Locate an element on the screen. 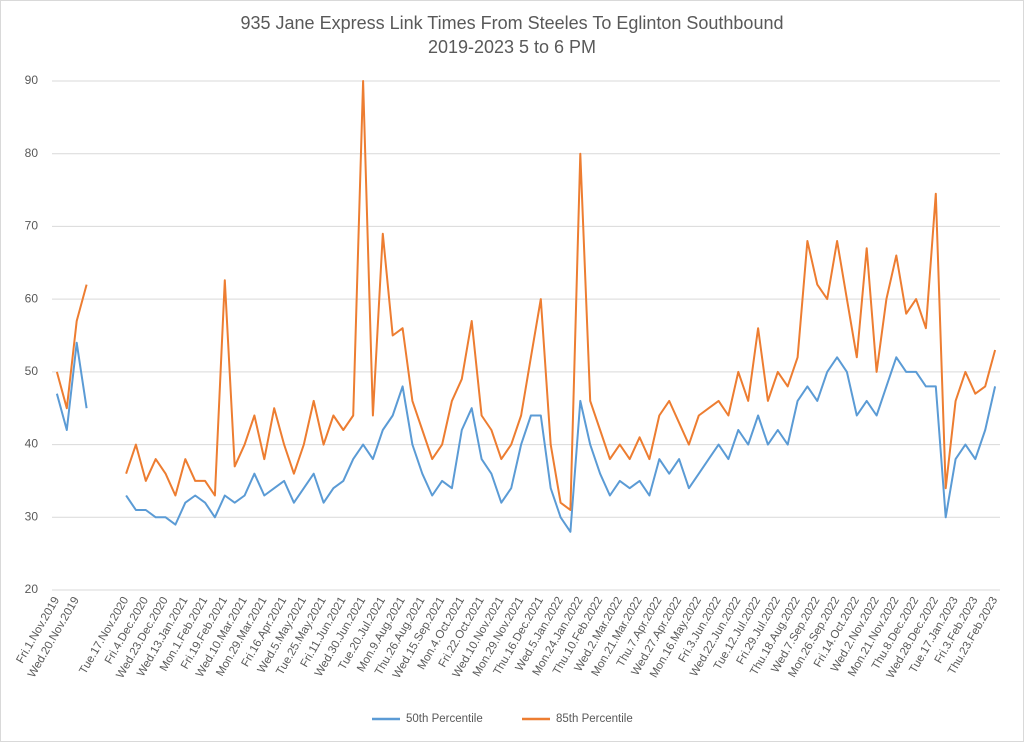 The height and width of the screenshot is (742, 1024). y-tick-label: 80 is located at coordinates (32, 153).